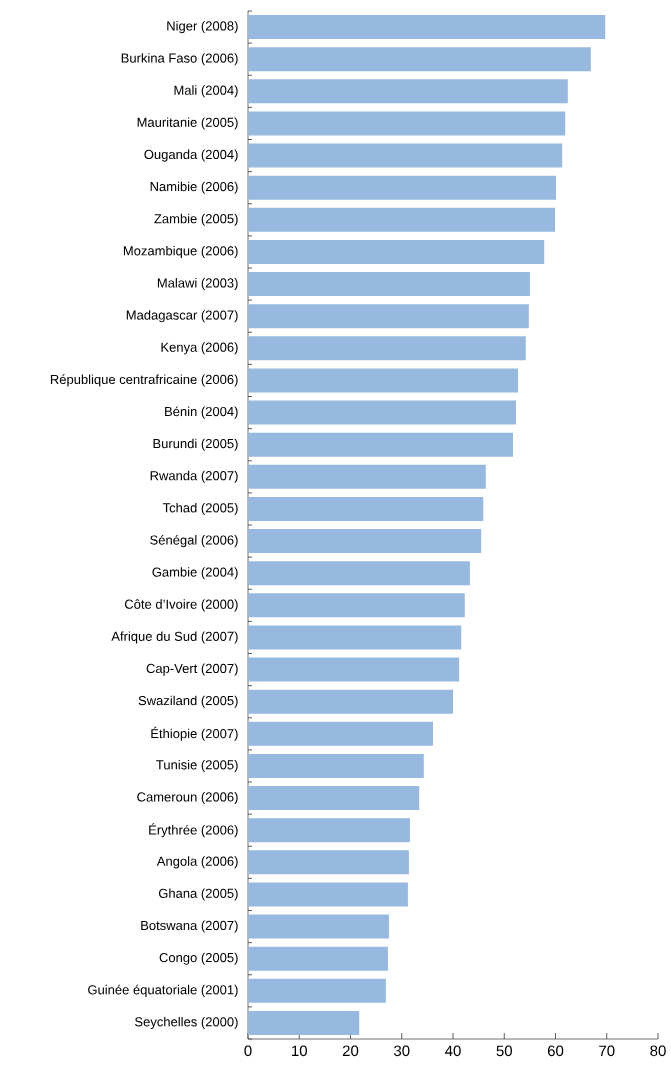 Image resolution: width=671 pixels, height=1071 pixels. What do you see at coordinates (191, 155) in the screenshot?
I see `y-tick-label: Ouganda (2004)` at bounding box center [191, 155].